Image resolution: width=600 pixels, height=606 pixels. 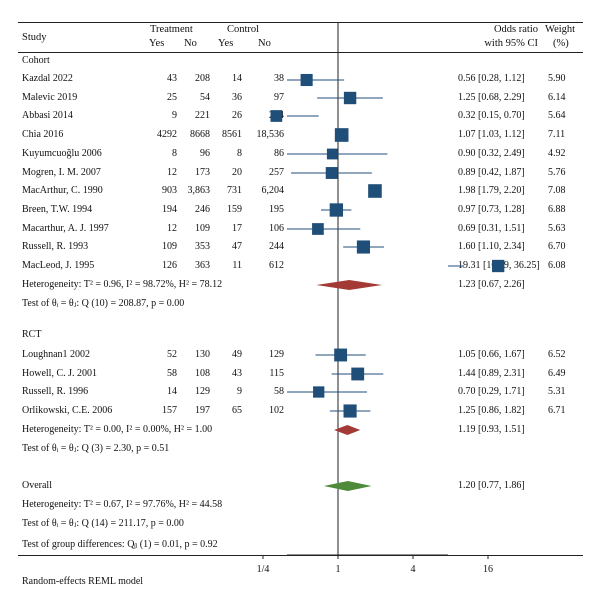 What do you see at coordinates (491, 373) in the screenshot?
I see `odds-ratio-ci: 1.44 [0.89, 2.31]` at bounding box center [491, 373].